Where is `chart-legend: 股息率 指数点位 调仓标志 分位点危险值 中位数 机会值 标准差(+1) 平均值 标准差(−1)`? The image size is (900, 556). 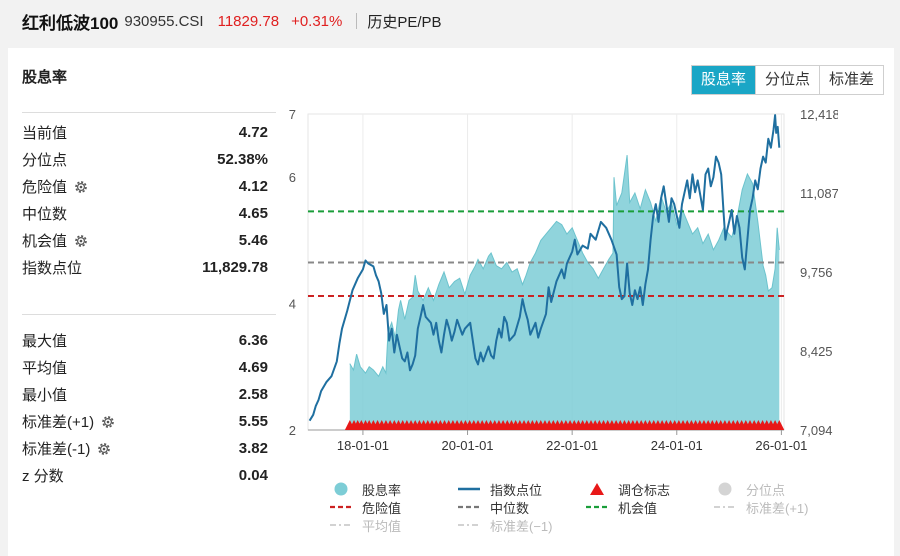 chart-legend: 股息率 指数点位 调仓标志 分位点危险值 中位数 机会值 标准差(+1) 平均值 标准差(−1) is located at coordinates (588, 507).